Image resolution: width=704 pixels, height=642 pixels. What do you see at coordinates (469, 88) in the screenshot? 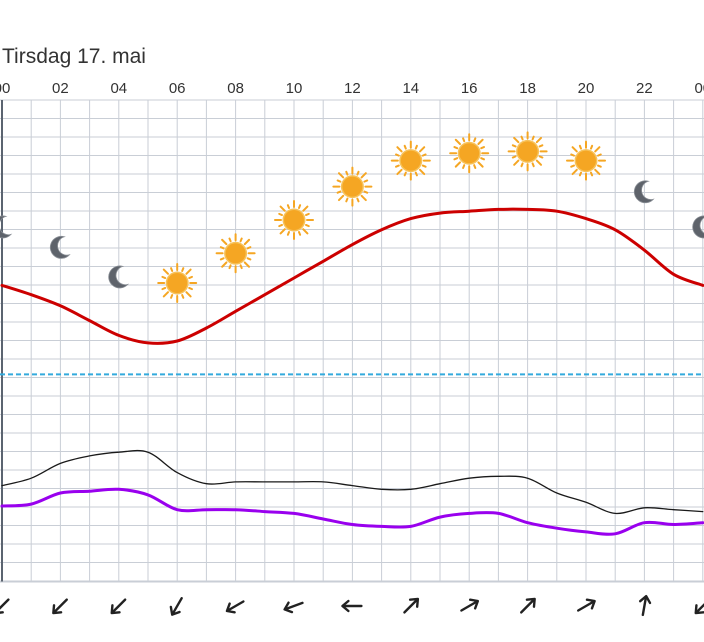
I see `hour-tick-label: 16` at bounding box center [469, 88].